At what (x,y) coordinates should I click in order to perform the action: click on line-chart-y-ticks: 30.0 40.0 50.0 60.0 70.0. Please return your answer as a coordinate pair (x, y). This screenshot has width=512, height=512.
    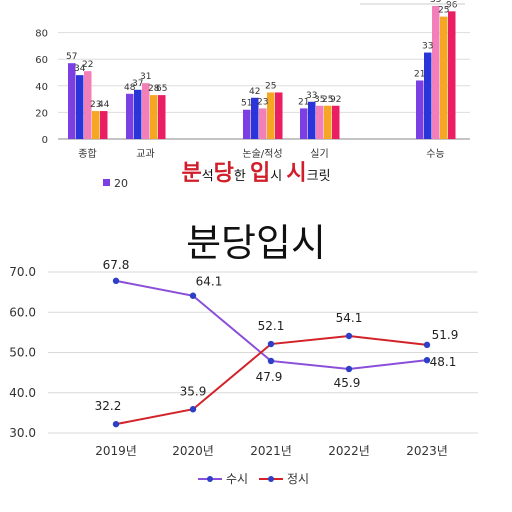
    Looking at the image, I should click on (22, 352).